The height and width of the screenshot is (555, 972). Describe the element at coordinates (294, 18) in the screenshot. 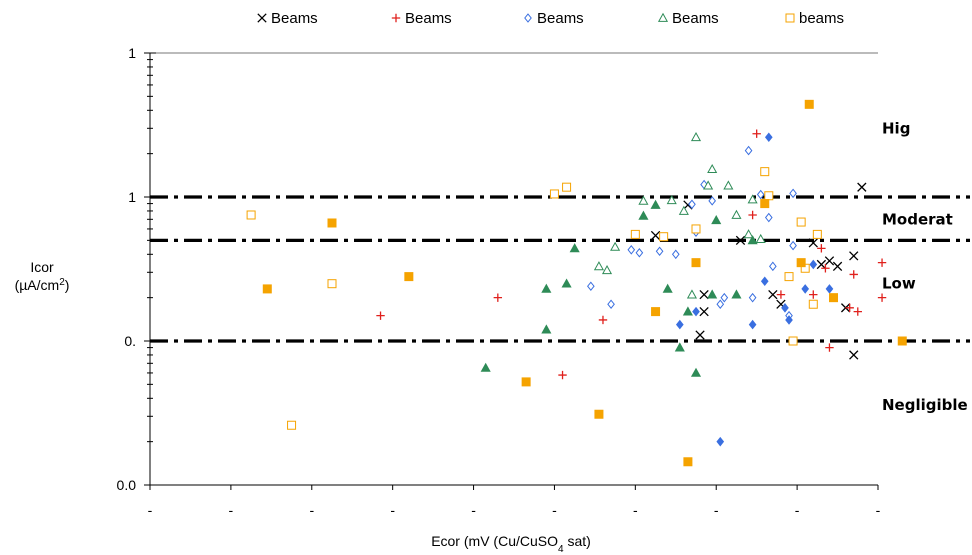

I see `legend-label-0: Beams` at that location.